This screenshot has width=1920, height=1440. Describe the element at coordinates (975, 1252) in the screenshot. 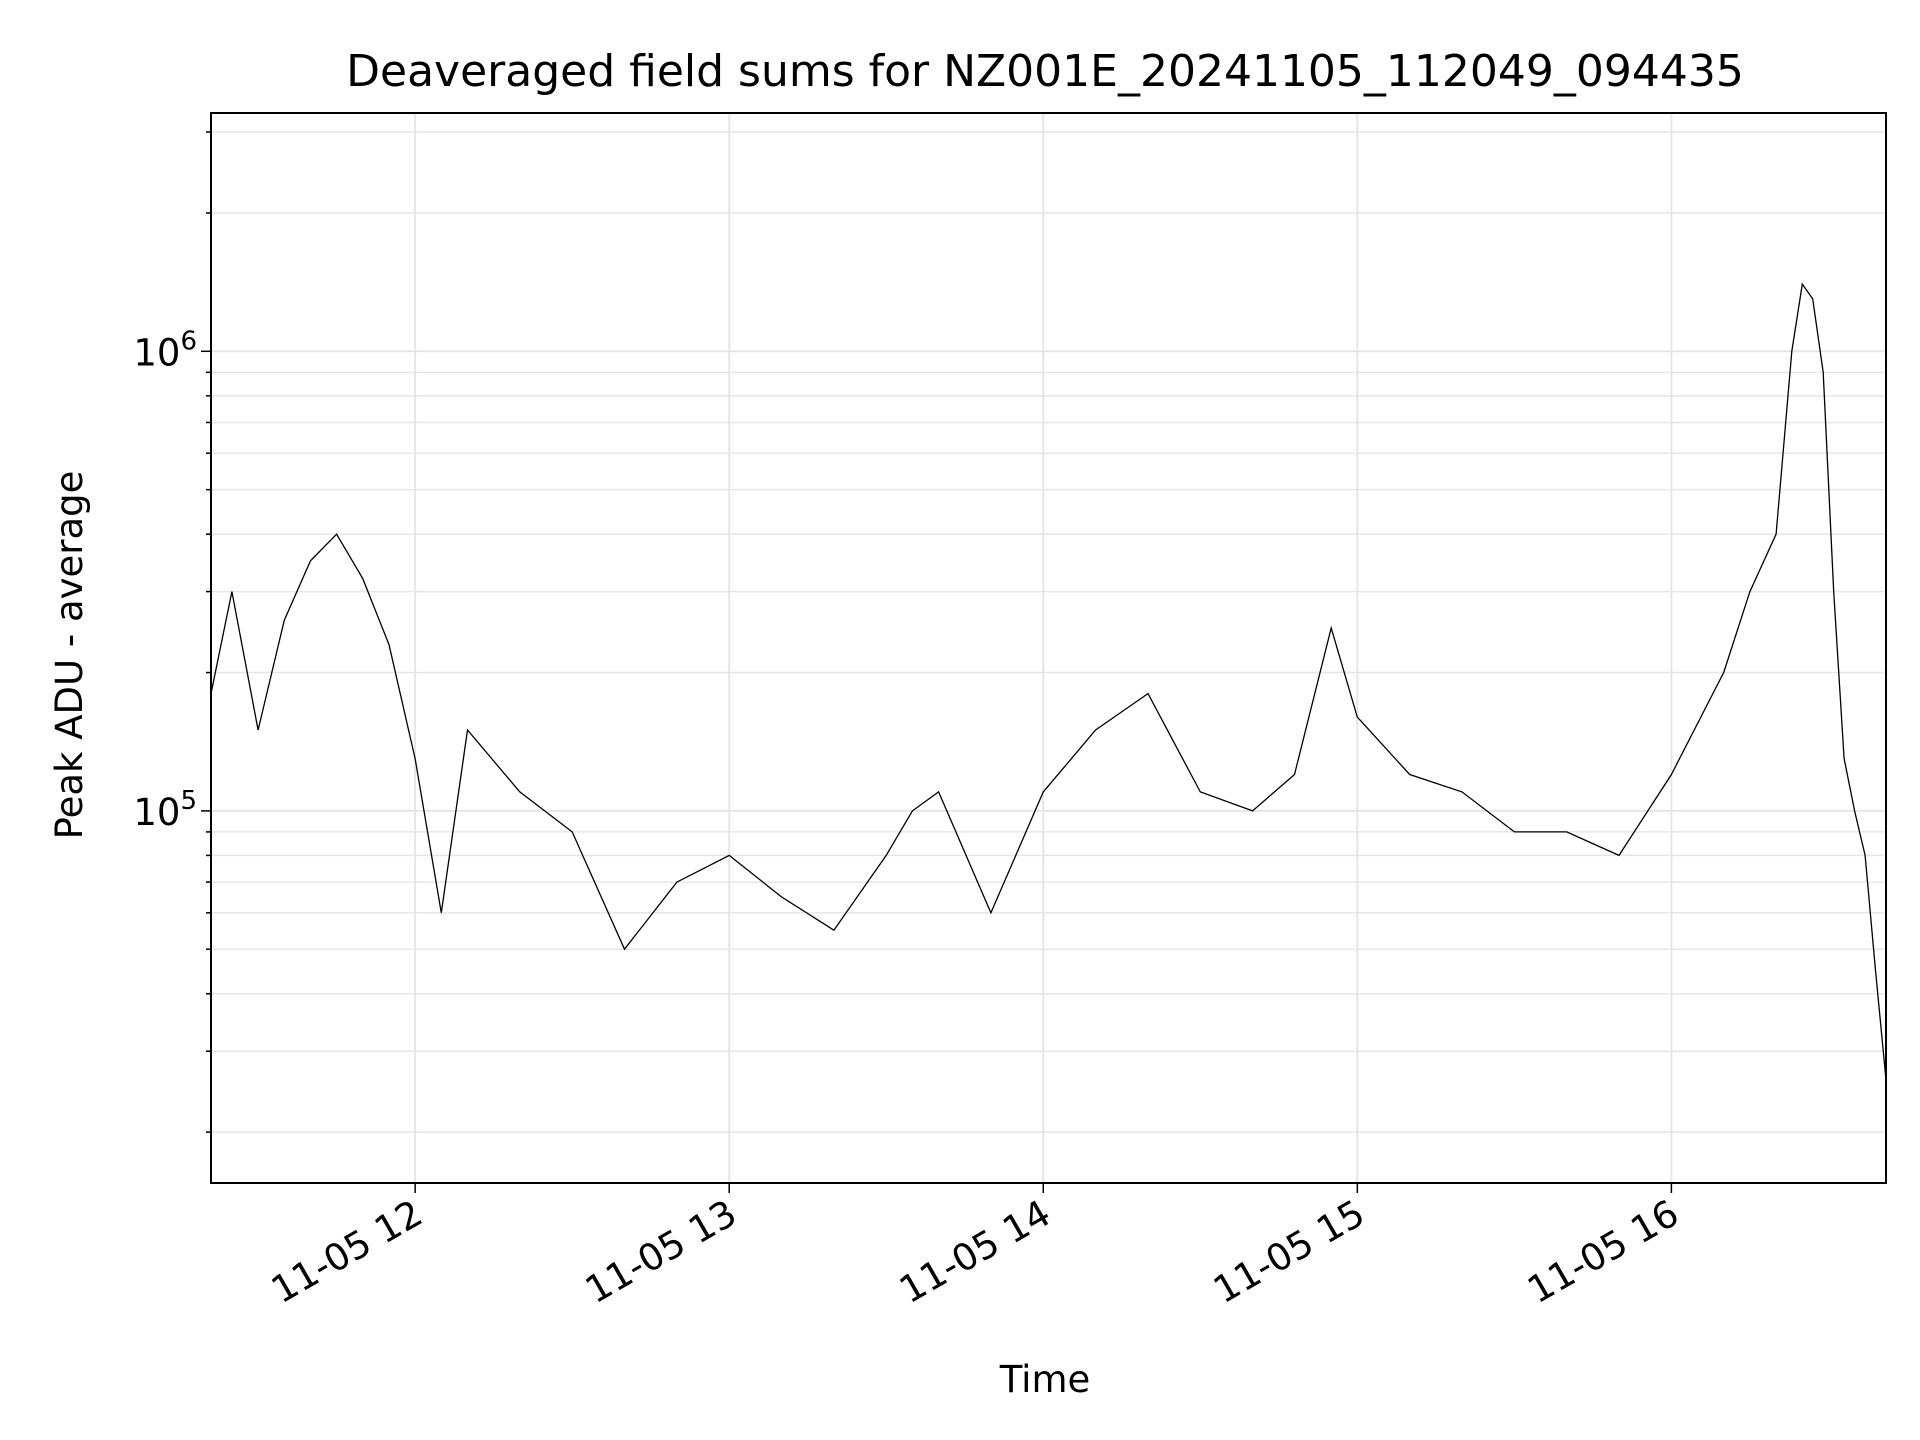

I see `x-tick-label: 11-05 14` at that location.